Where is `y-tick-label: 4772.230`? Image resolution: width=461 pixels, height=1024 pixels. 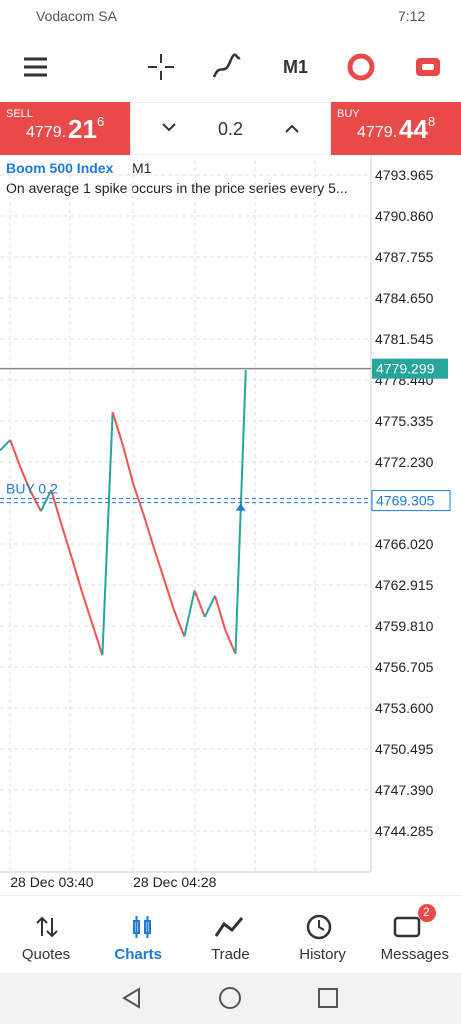 y-tick-label: 4772.230 is located at coordinates (404, 462).